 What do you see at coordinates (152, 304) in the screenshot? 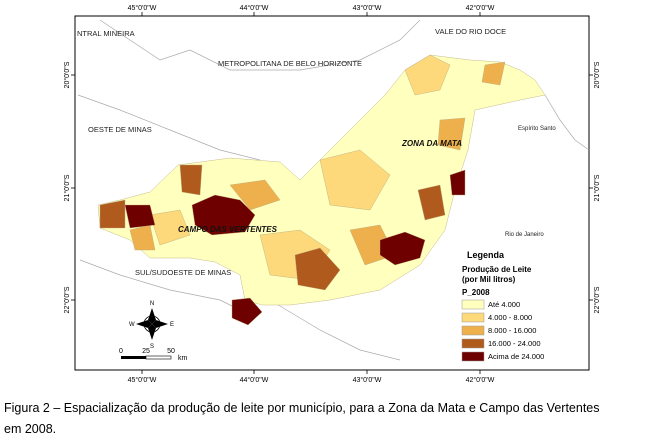
I see `compass-label: N` at bounding box center [152, 304].